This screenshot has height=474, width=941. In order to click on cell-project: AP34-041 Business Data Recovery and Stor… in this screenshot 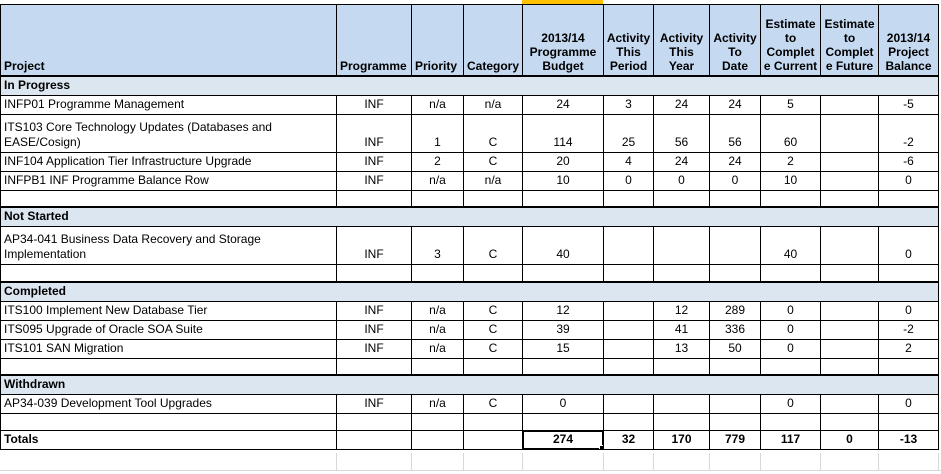, I will do `click(168, 245)`.